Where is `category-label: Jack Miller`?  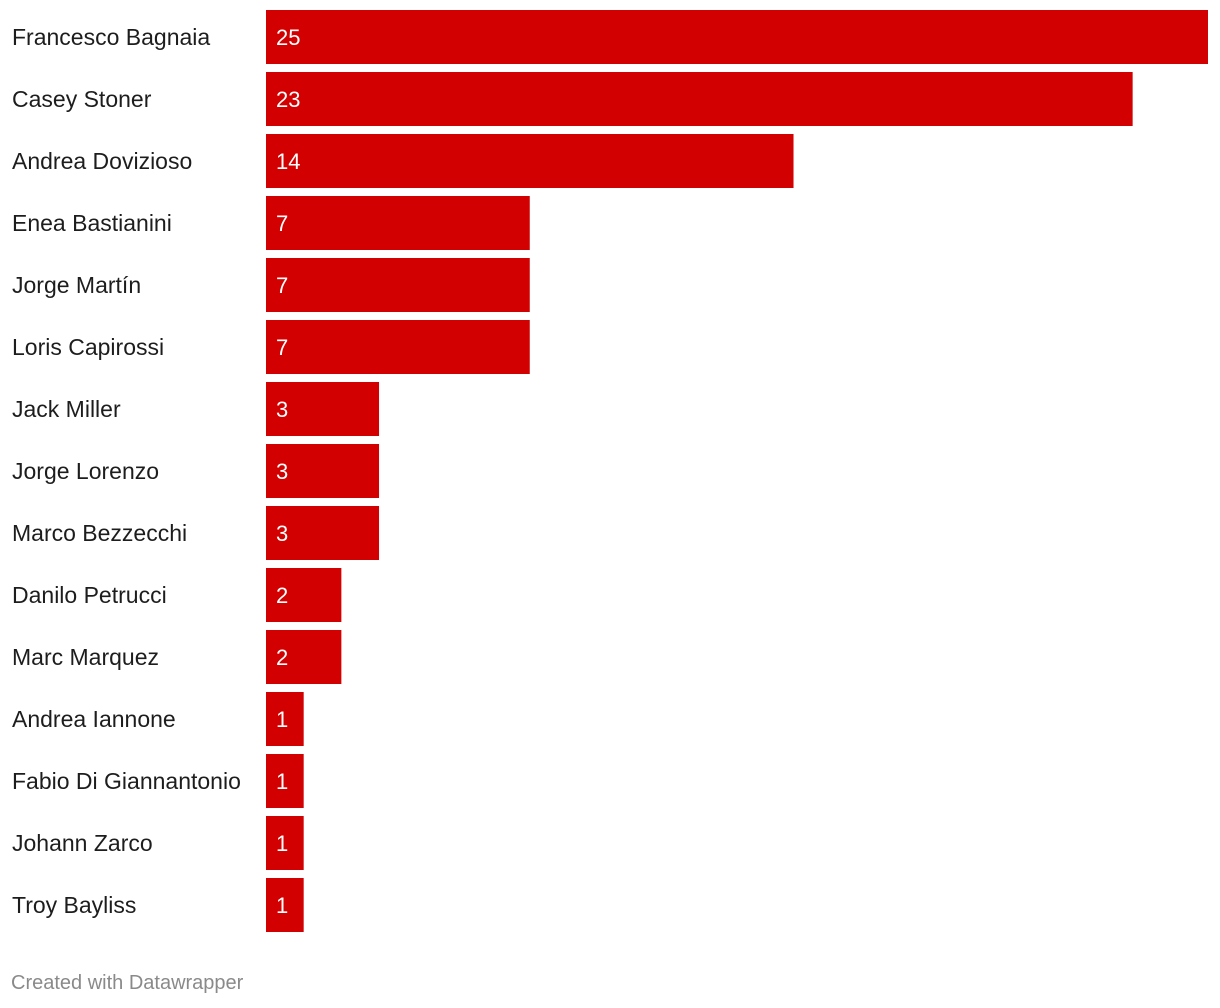 category-label: Jack Miller is located at coordinates (66, 409).